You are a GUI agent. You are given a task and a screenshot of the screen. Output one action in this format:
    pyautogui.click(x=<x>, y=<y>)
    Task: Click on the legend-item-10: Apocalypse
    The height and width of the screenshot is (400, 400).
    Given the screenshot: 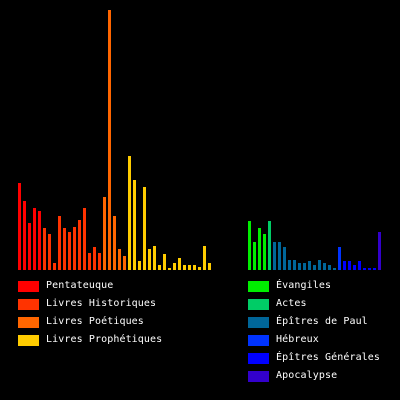 What is the action you would take?
    pyautogui.click(x=292, y=376)
    